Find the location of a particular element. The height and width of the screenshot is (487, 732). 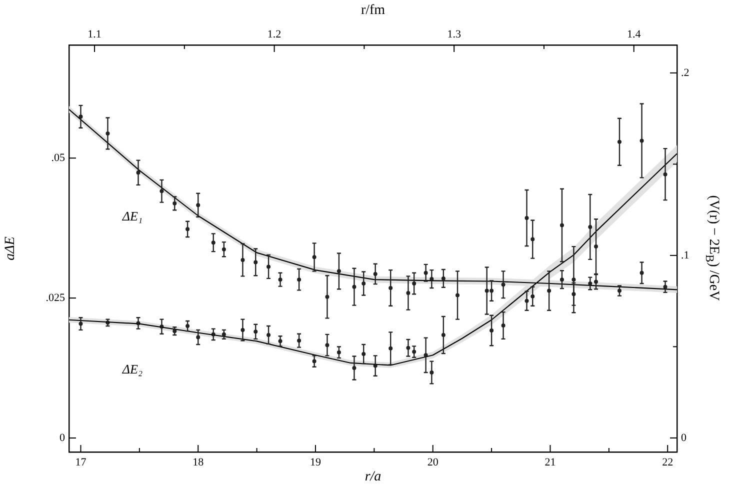

text: ΔE₂ is located at coordinates (132, 369).